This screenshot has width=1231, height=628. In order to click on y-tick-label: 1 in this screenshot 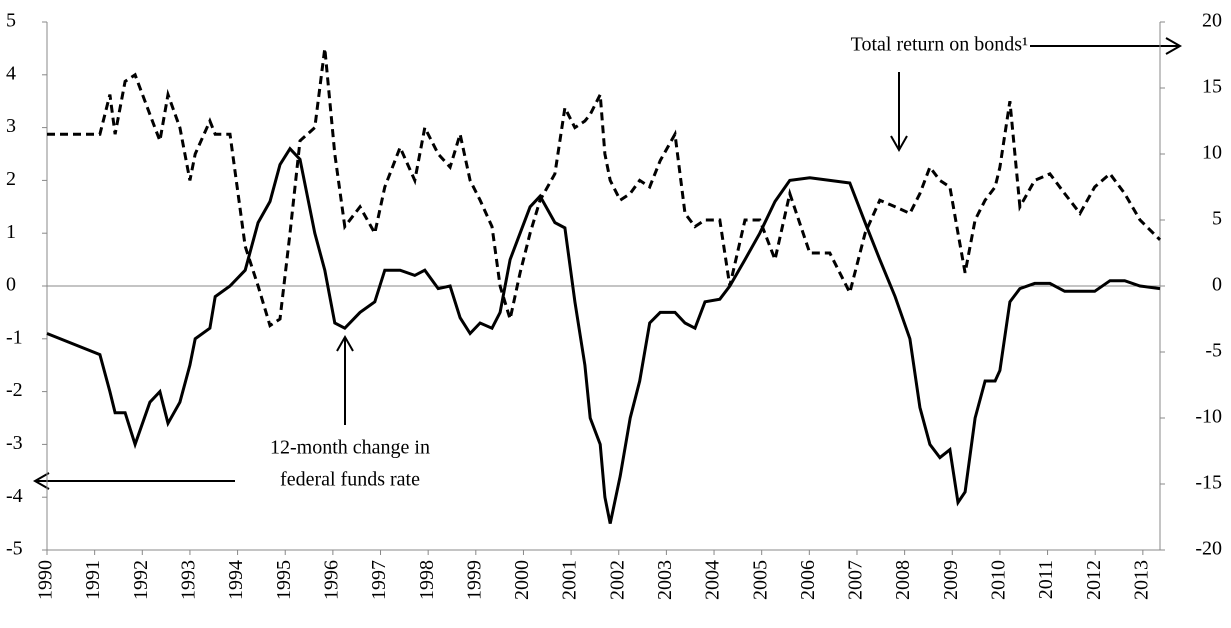, I will do `click(11, 232)`.